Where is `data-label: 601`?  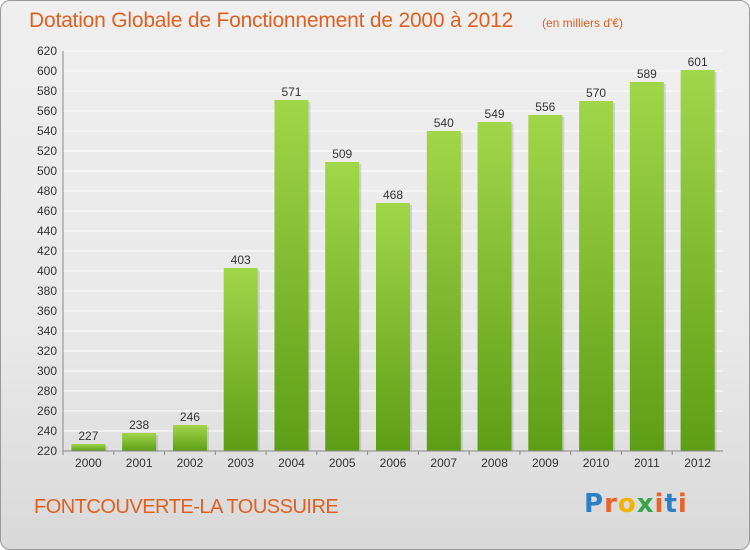 data-label: 601 is located at coordinates (698, 62).